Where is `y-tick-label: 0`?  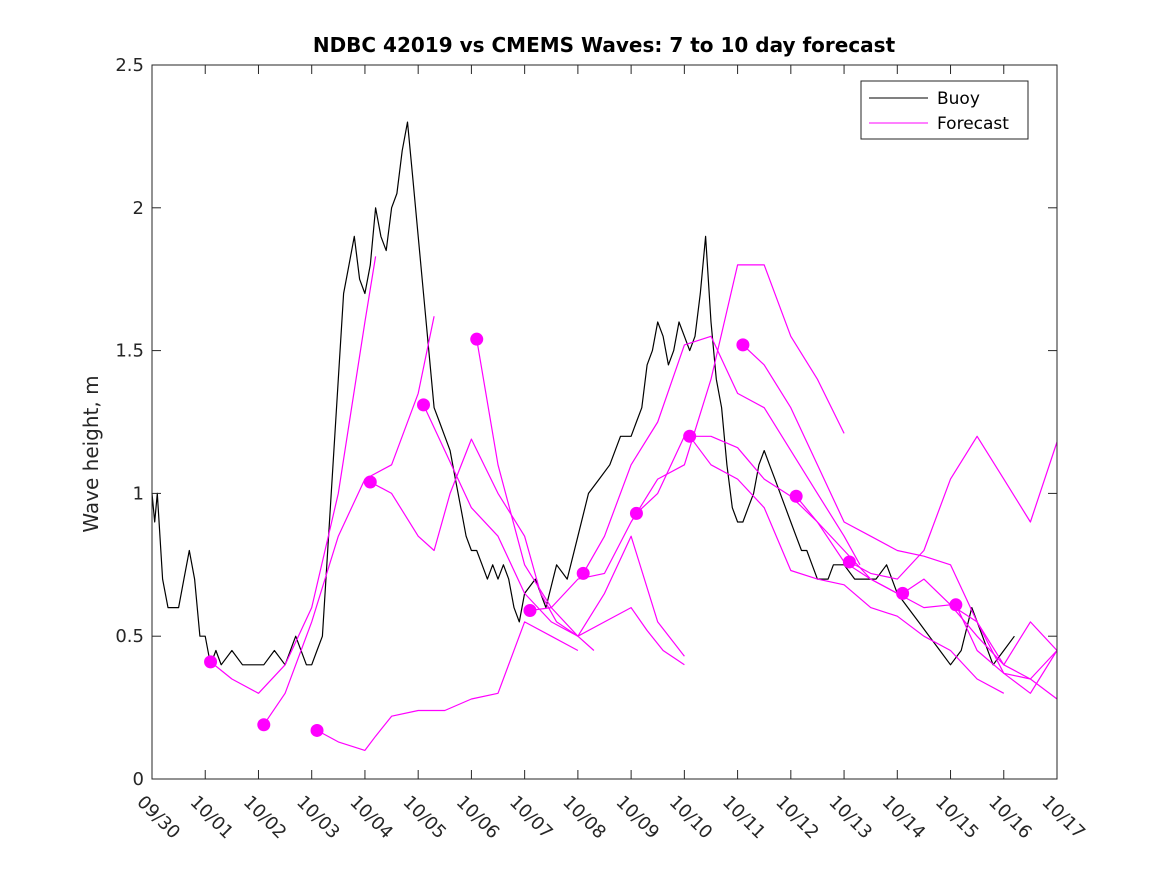
y-tick-label: 0 is located at coordinates (138, 779).